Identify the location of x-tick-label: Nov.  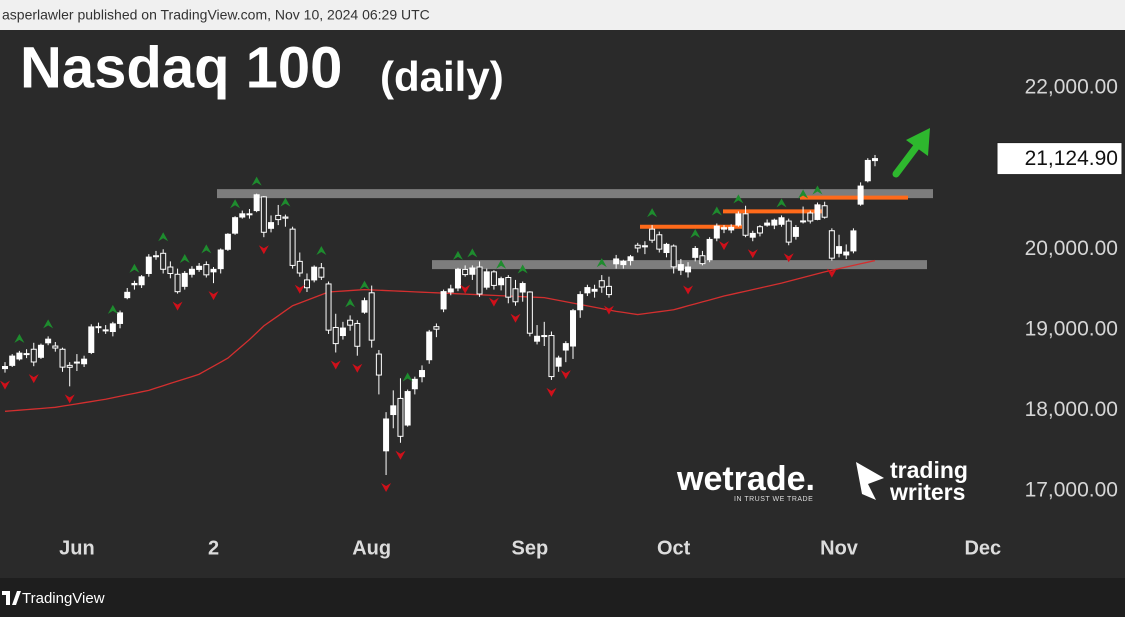
(839, 548).